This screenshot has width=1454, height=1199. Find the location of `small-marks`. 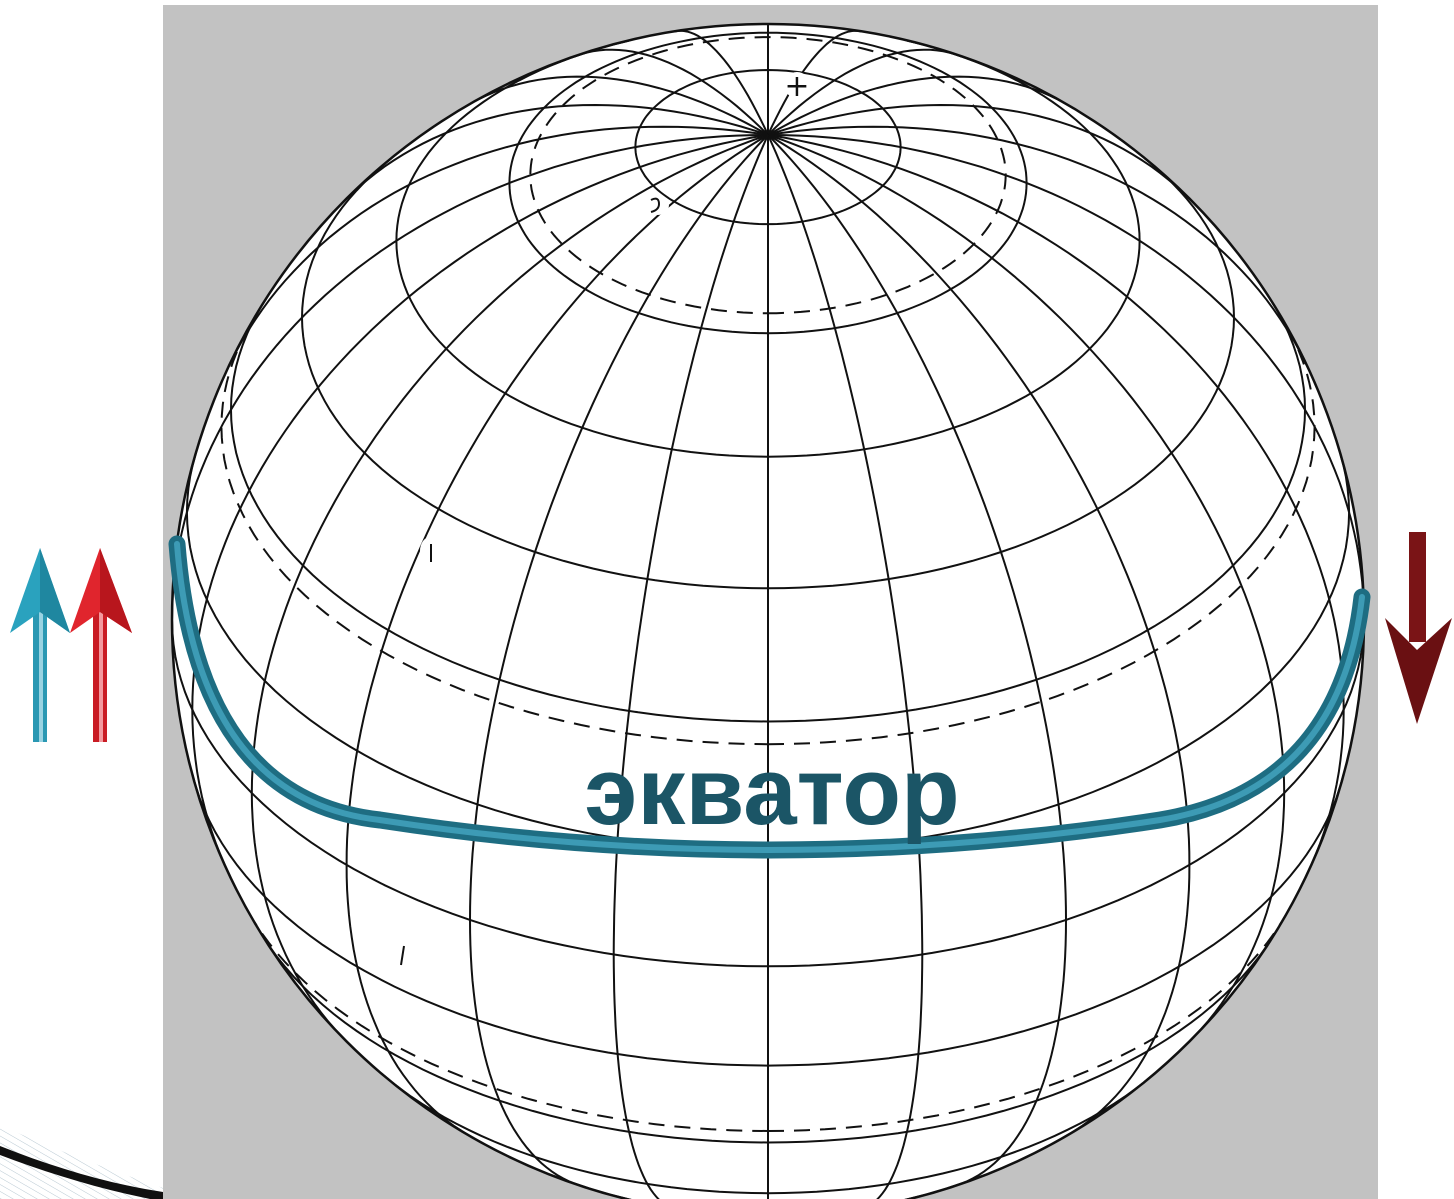

small-marks is located at coordinates (533, 583).